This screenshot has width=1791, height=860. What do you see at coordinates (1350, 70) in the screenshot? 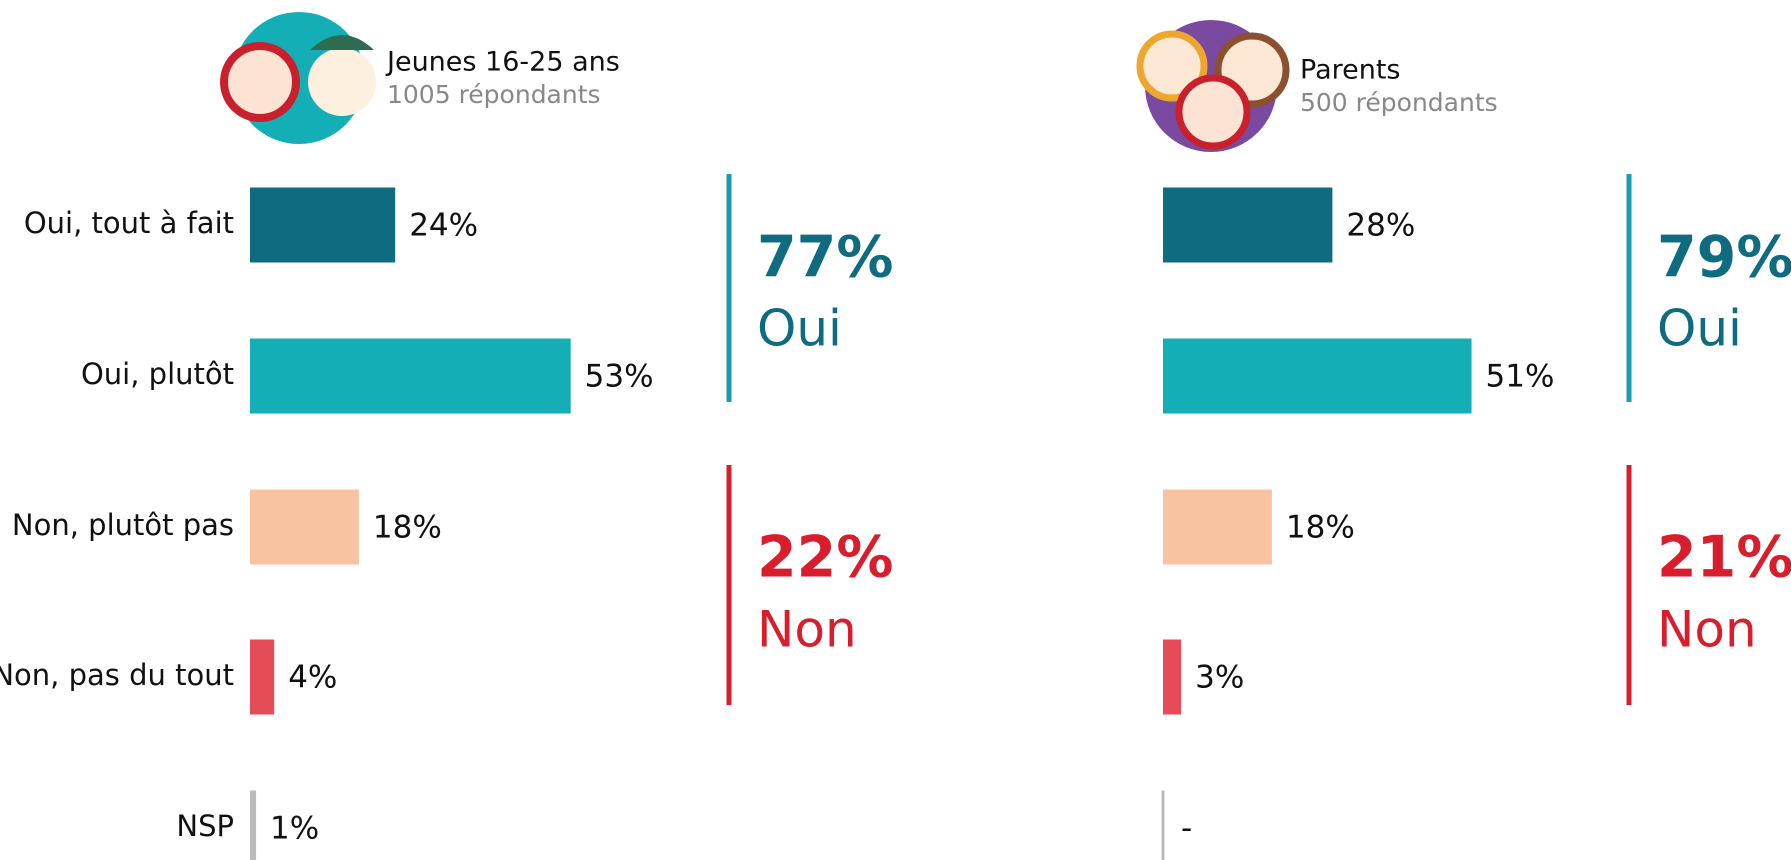
I see `chart-title: Parents` at bounding box center [1350, 70].